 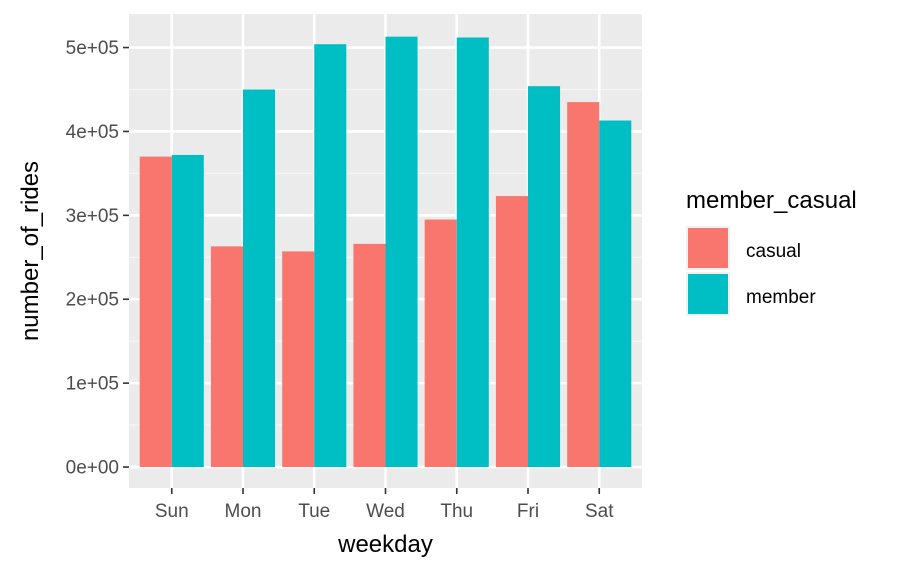 What do you see at coordinates (155, 312) in the screenshot?
I see `bar-casual-sun` at bounding box center [155, 312].